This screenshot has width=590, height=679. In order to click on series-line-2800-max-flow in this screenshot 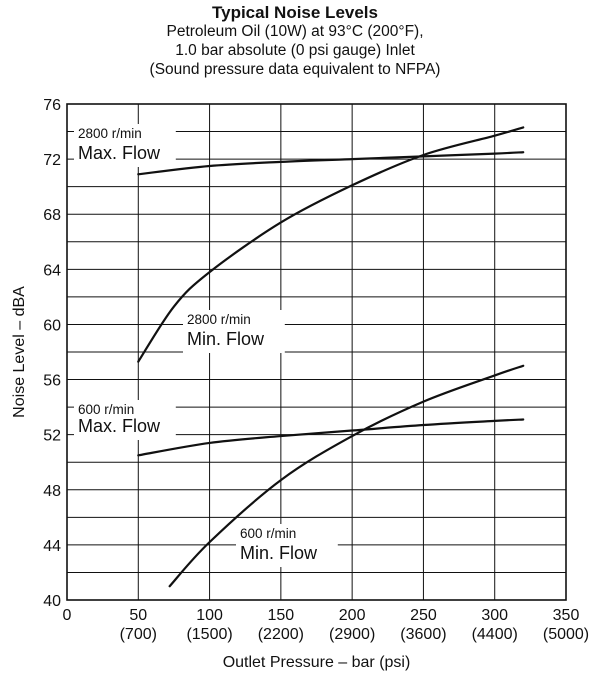, I will do `click(331, 163)`.